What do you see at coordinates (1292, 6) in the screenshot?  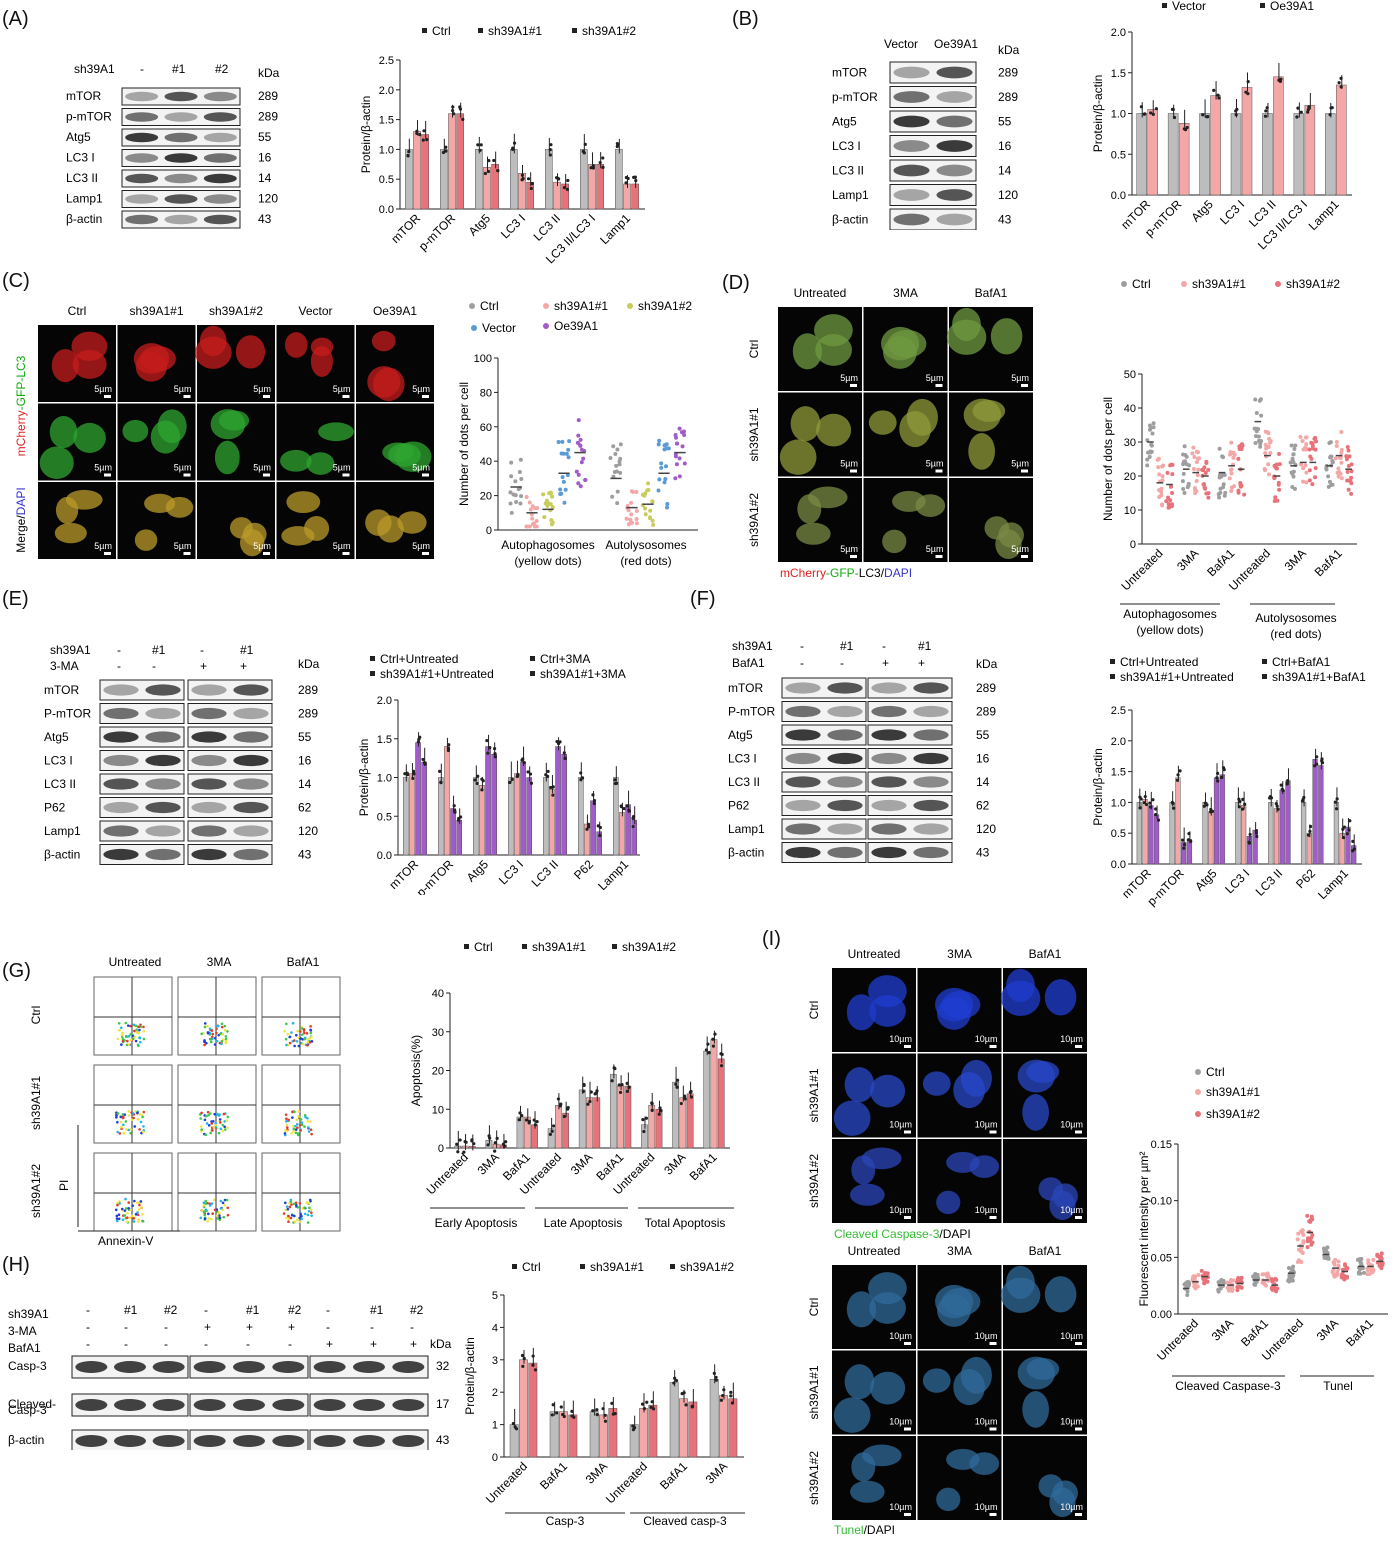 I see `legend-label: Oe39A1` at bounding box center [1292, 6].